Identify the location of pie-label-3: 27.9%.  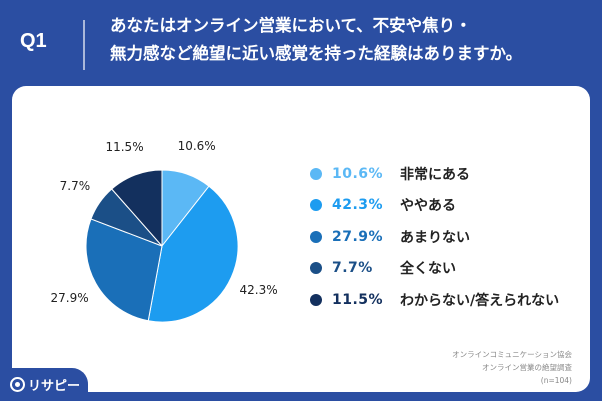
(69, 297).